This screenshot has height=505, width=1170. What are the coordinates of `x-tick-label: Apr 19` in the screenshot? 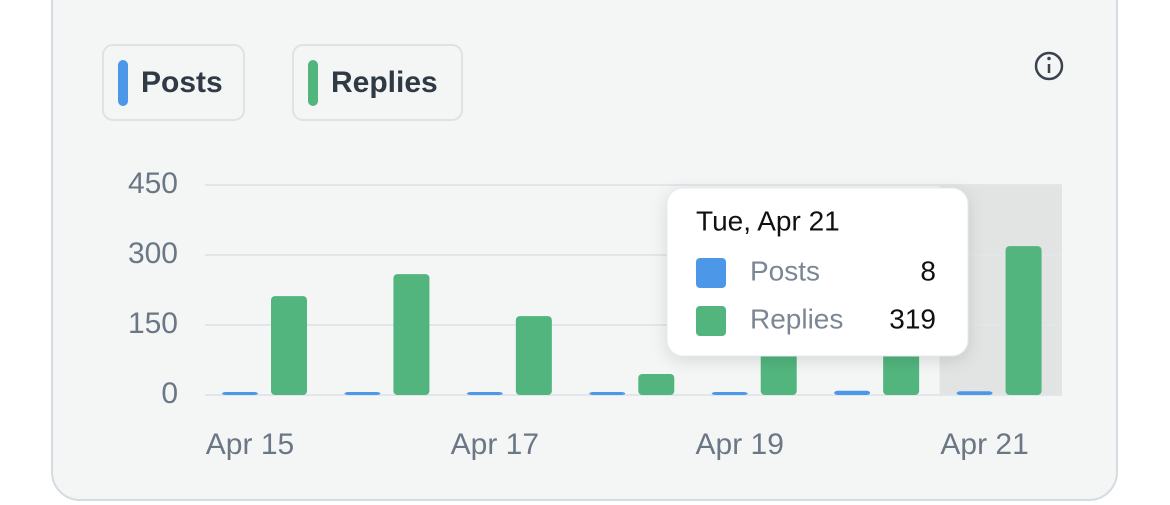 It's located at (740, 444).